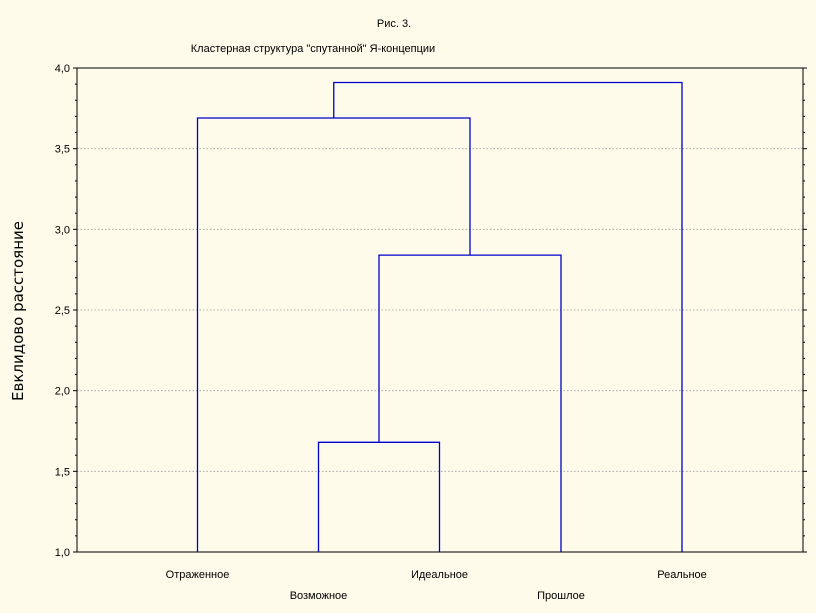 The height and width of the screenshot is (613, 816). Describe the element at coordinates (62, 472) in the screenshot. I see `y-tick-label: 1,5` at that location.